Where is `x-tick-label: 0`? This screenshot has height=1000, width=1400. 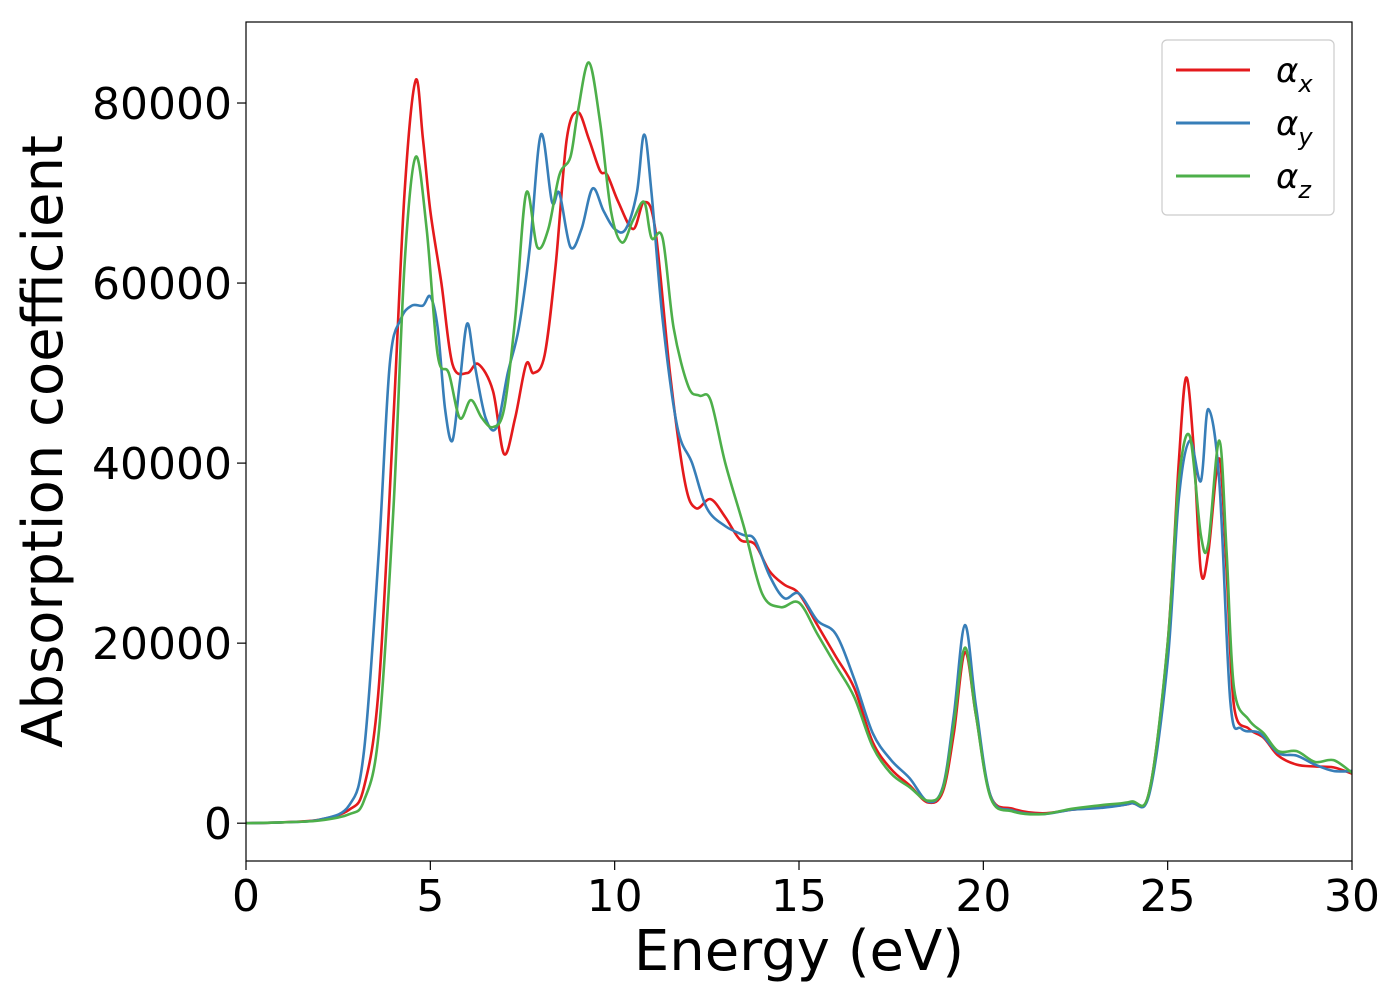 x-tick-label: 0 is located at coordinates (246, 896).